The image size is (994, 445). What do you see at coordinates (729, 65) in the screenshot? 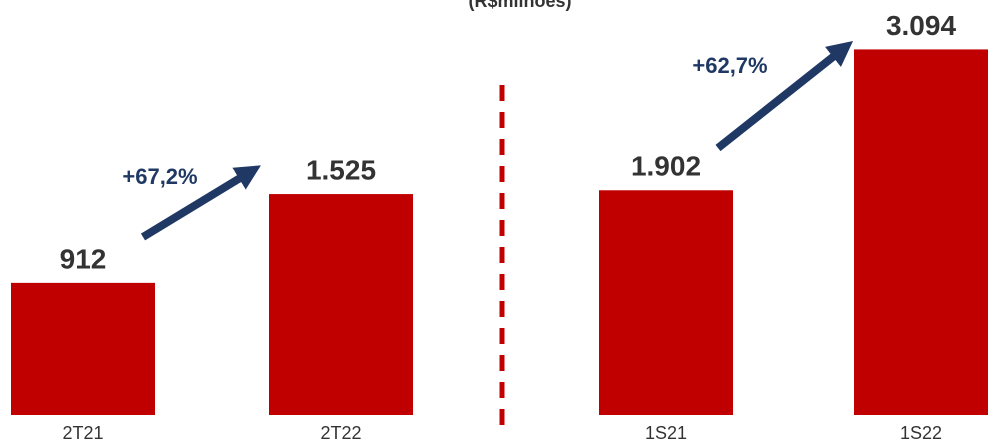
I see `annotation: +62,7%` at bounding box center [729, 65].